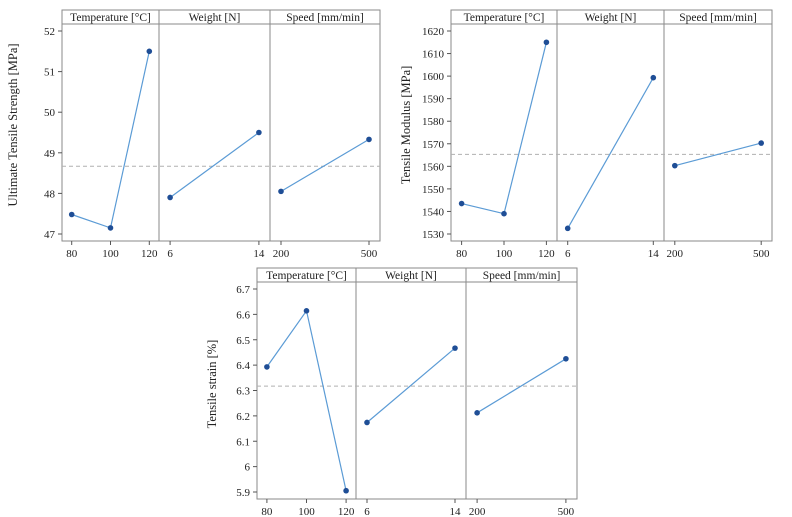 Image resolution: width=792 pixels, height=517 pixels. Describe the element at coordinates (243, 315) in the screenshot. I see `y-tick-label: 6.6` at that location.